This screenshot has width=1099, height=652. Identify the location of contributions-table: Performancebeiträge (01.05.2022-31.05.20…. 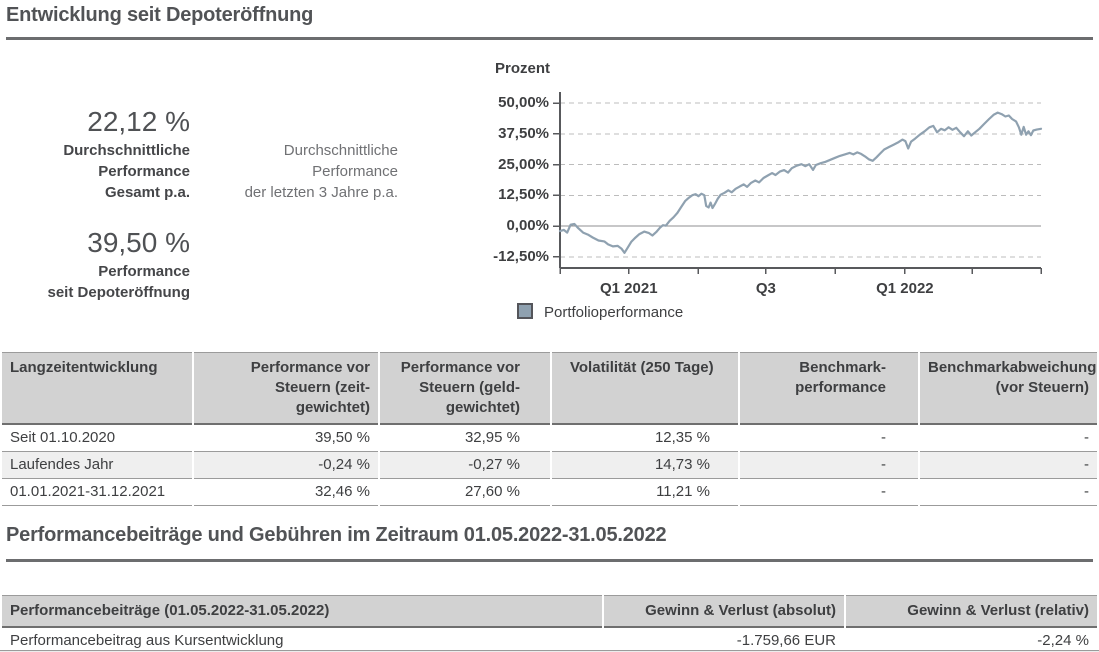
(549, 623).